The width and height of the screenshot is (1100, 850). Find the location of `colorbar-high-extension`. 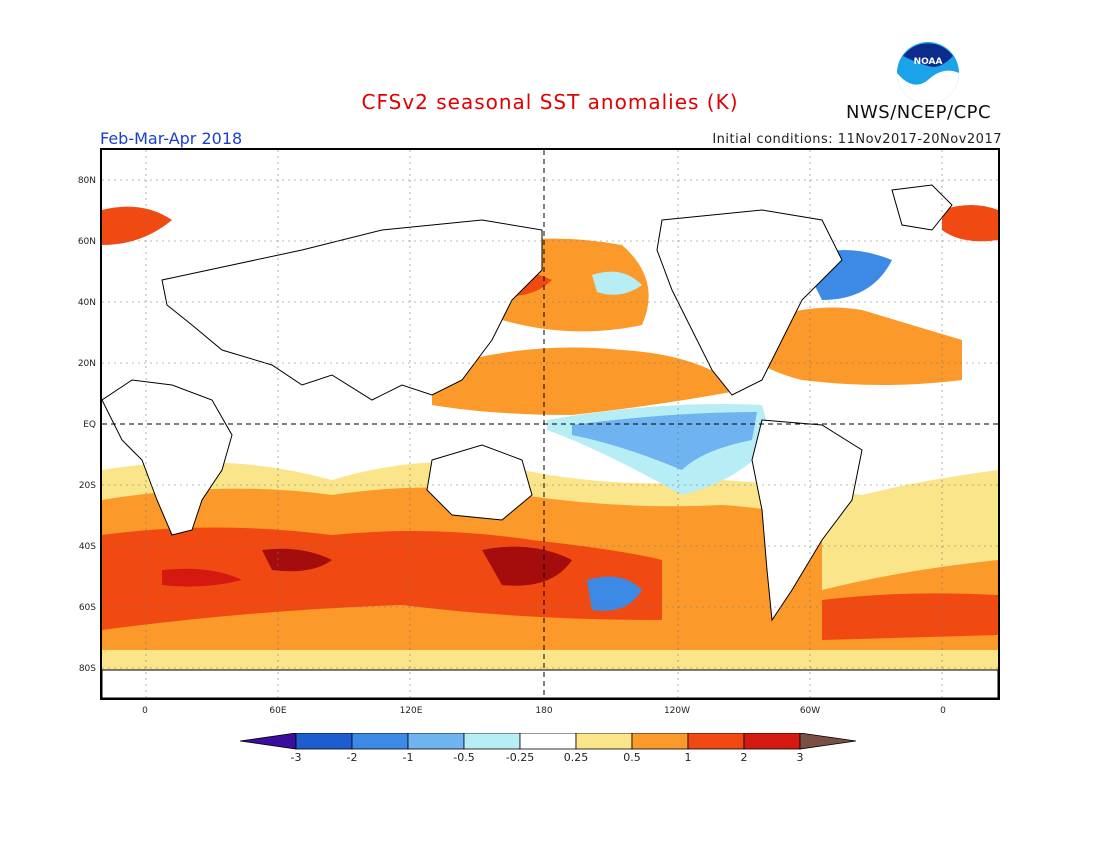

colorbar-high-extension is located at coordinates (828, 741).